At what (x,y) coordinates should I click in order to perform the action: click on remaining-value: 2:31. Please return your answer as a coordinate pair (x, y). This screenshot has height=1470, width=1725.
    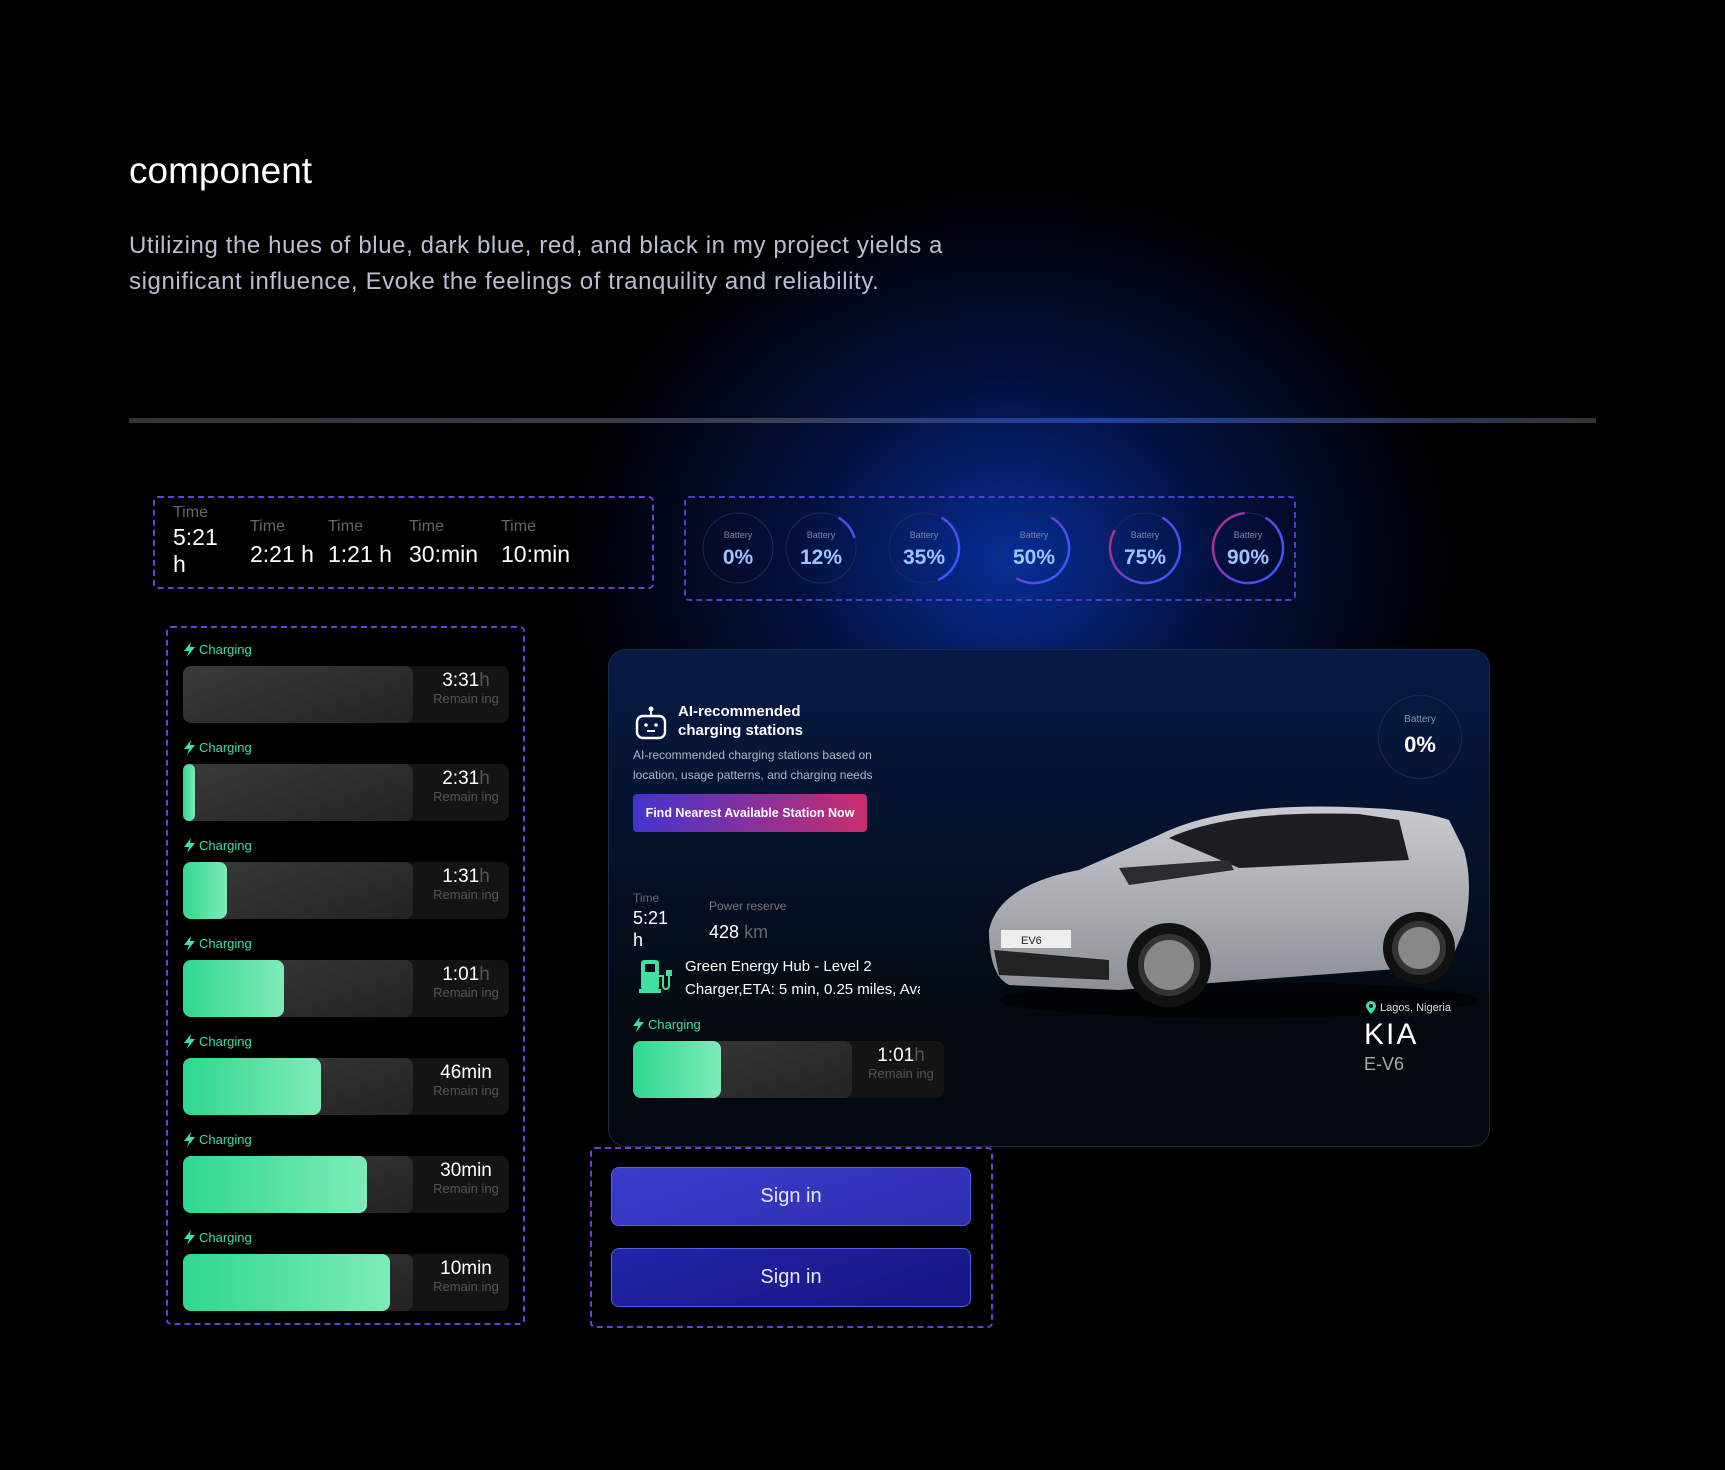
    Looking at the image, I should click on (461, 778).